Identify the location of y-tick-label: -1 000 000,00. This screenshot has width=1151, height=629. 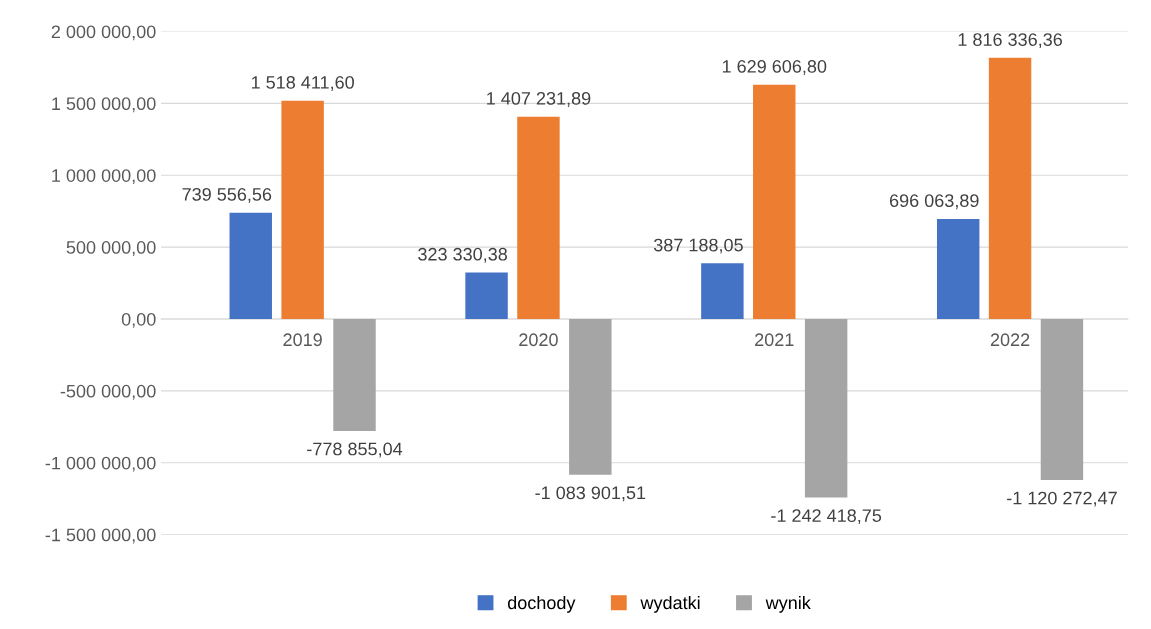
(100, 464).